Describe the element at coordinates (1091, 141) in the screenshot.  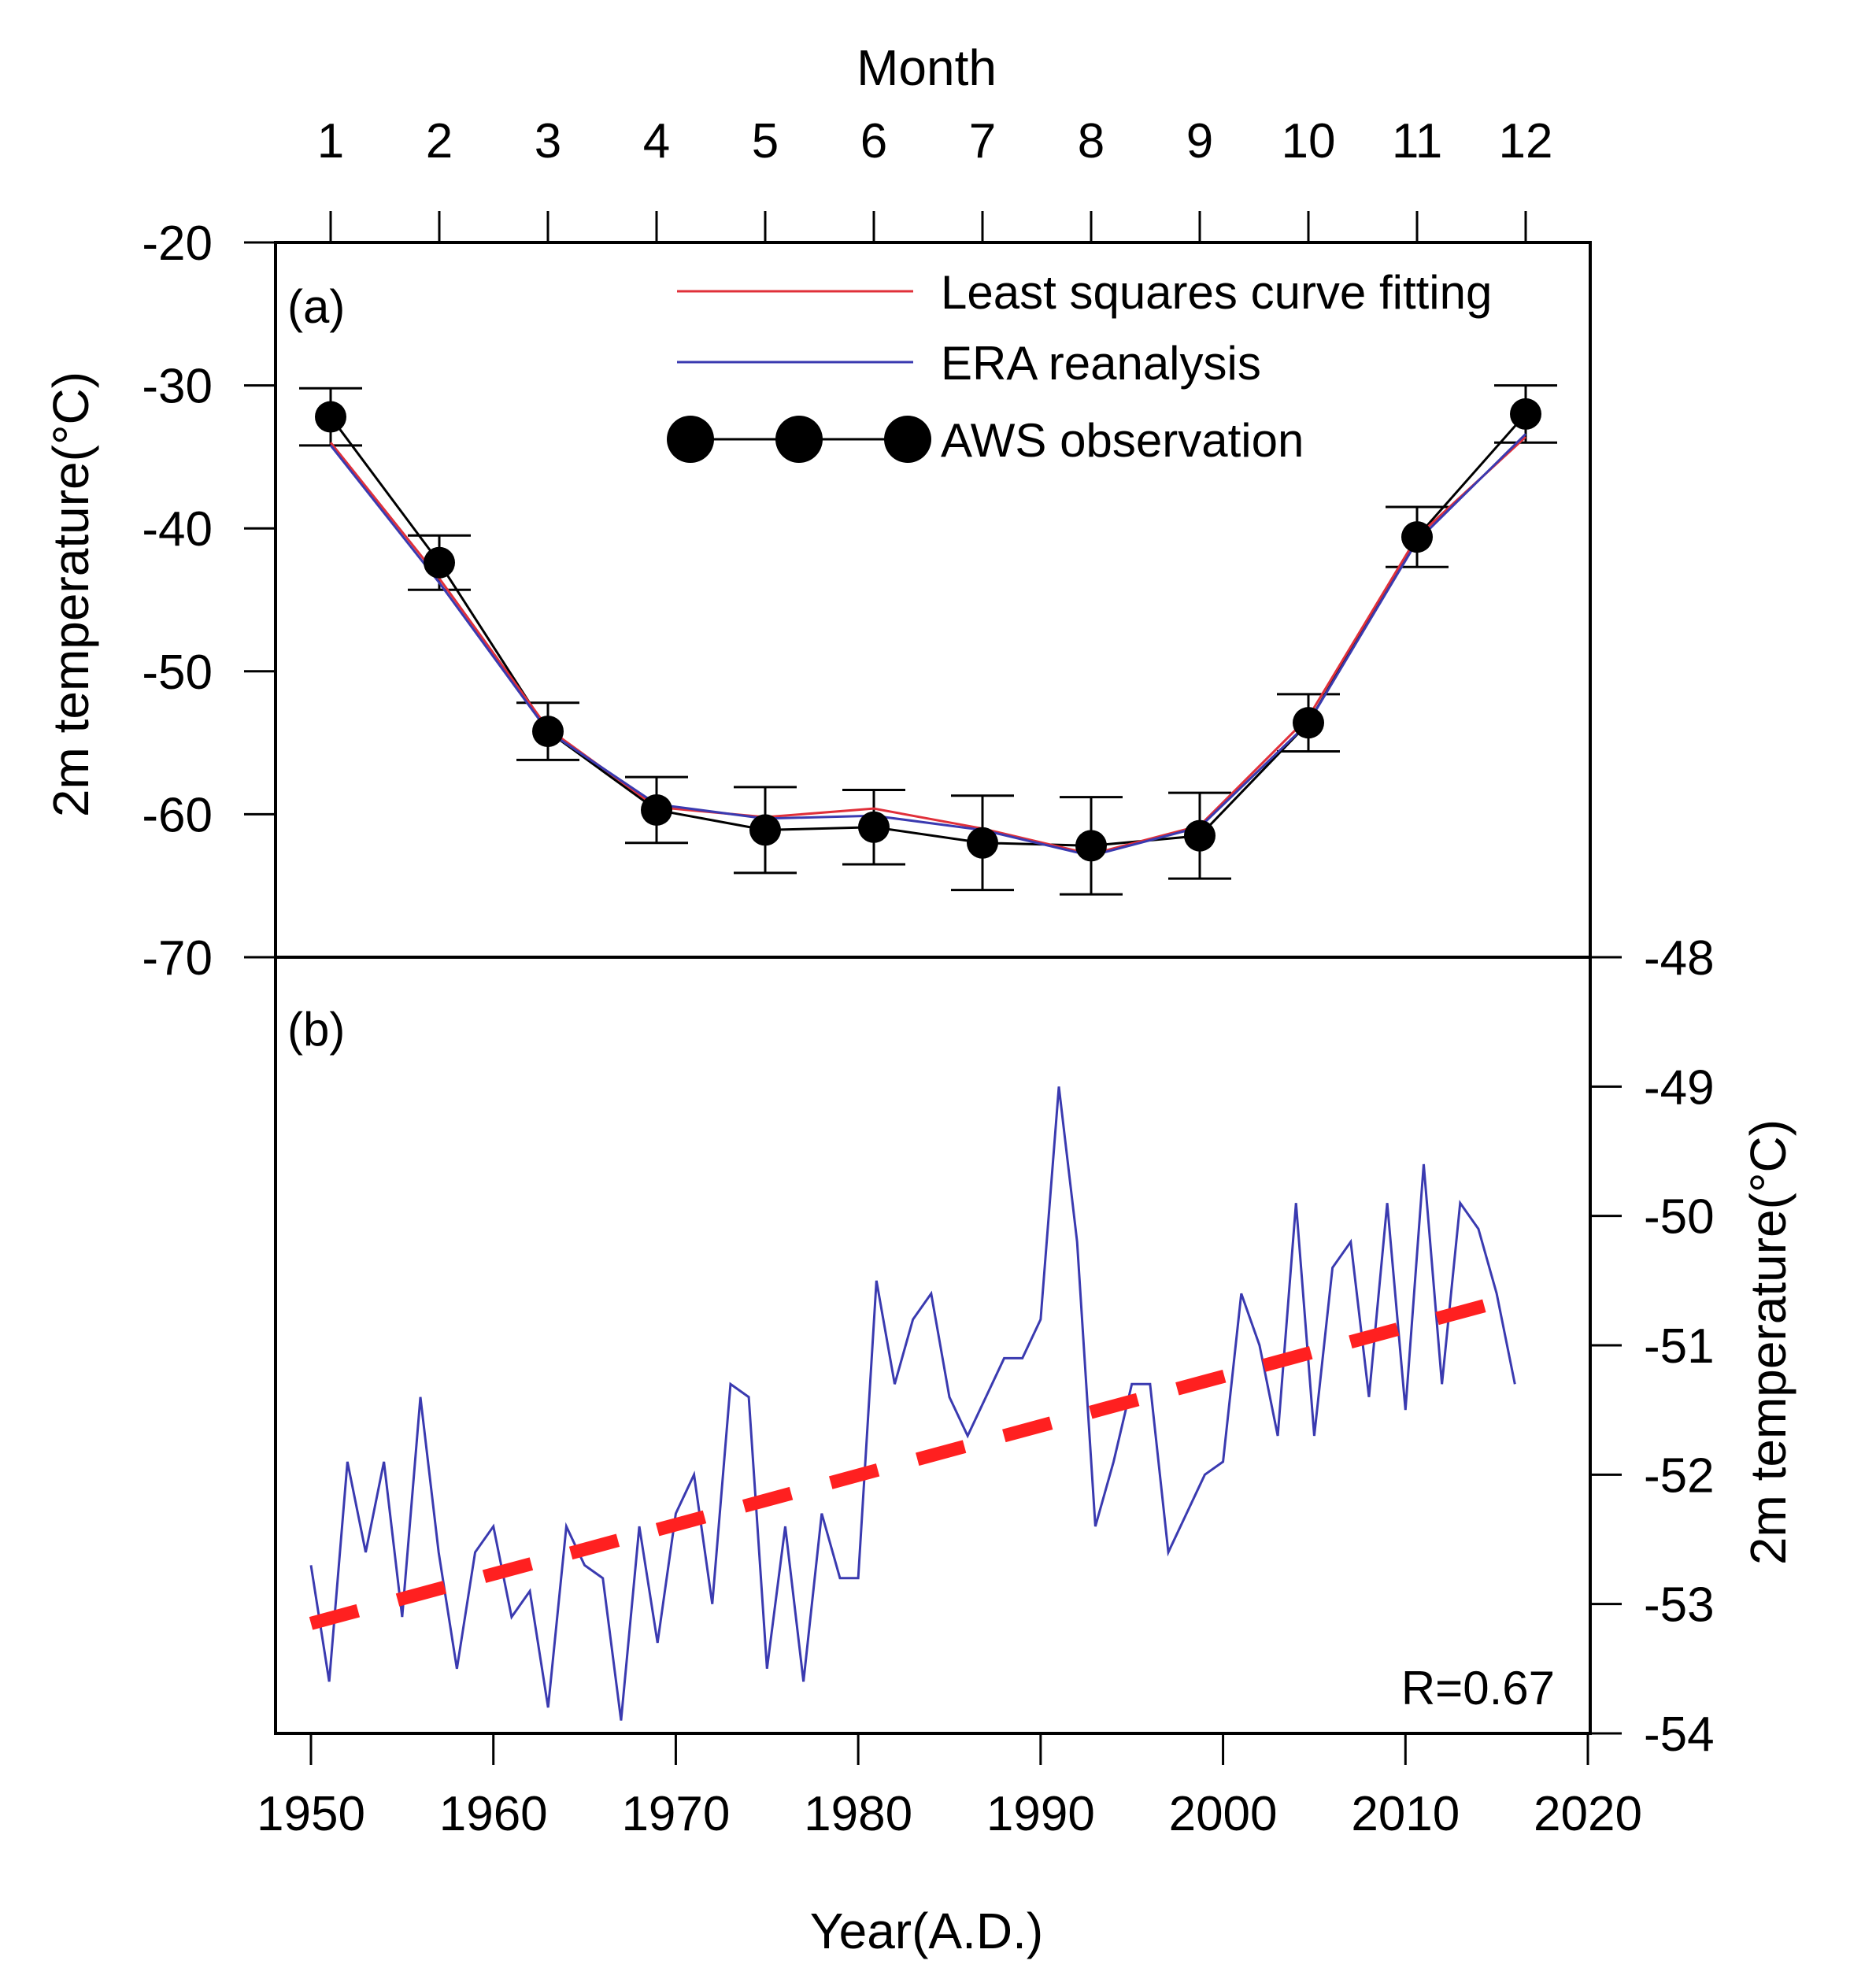
I see `top-x-tick-label: 8` at that location.